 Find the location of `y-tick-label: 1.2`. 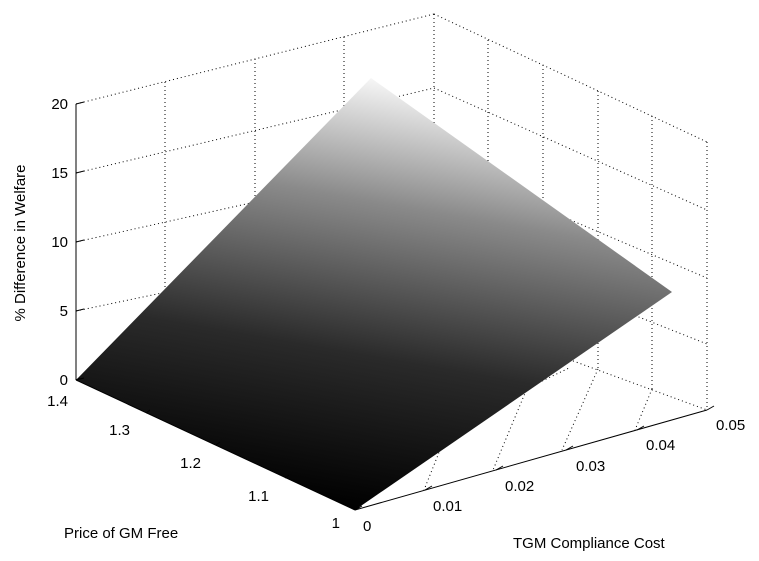

y-tick-label: 1.2 is located at coordinates (190, 463).